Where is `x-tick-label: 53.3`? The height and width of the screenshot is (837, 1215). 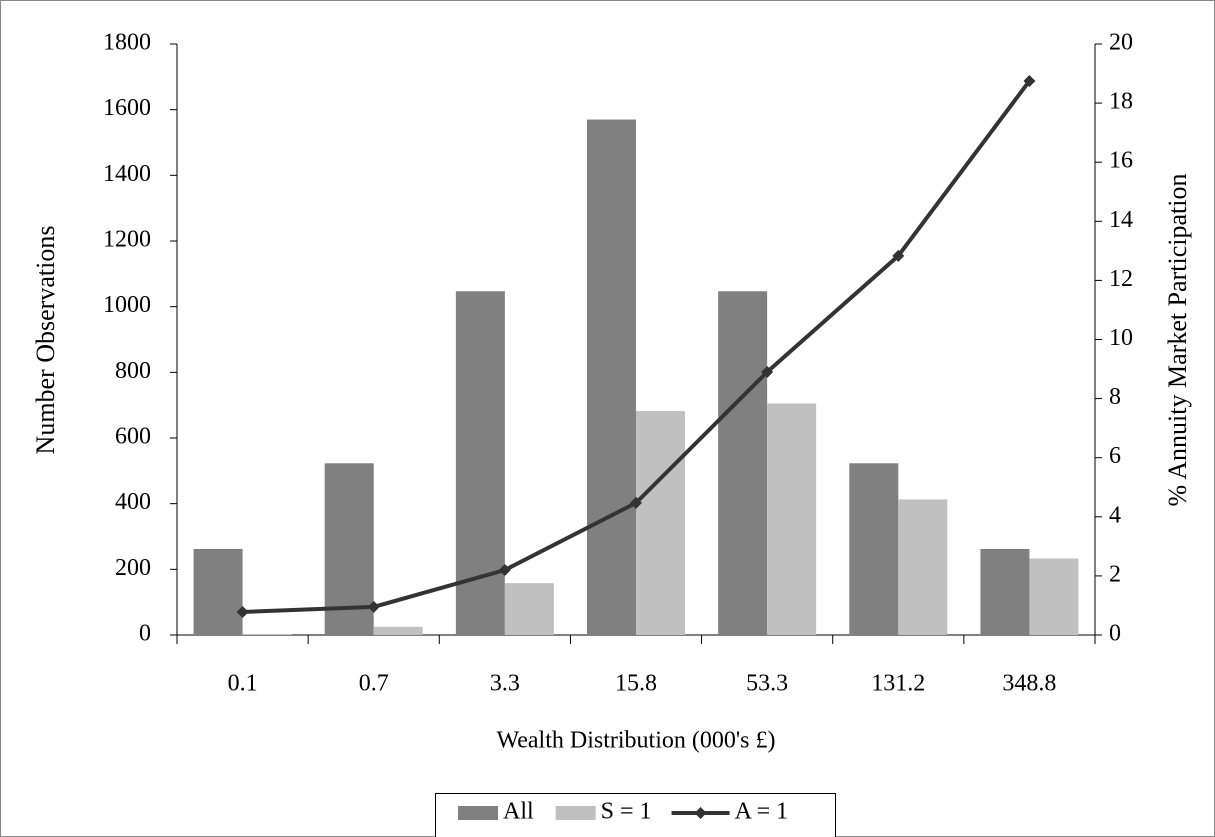 x-tick-label: 53.3 is located at coordinates (767, 684).